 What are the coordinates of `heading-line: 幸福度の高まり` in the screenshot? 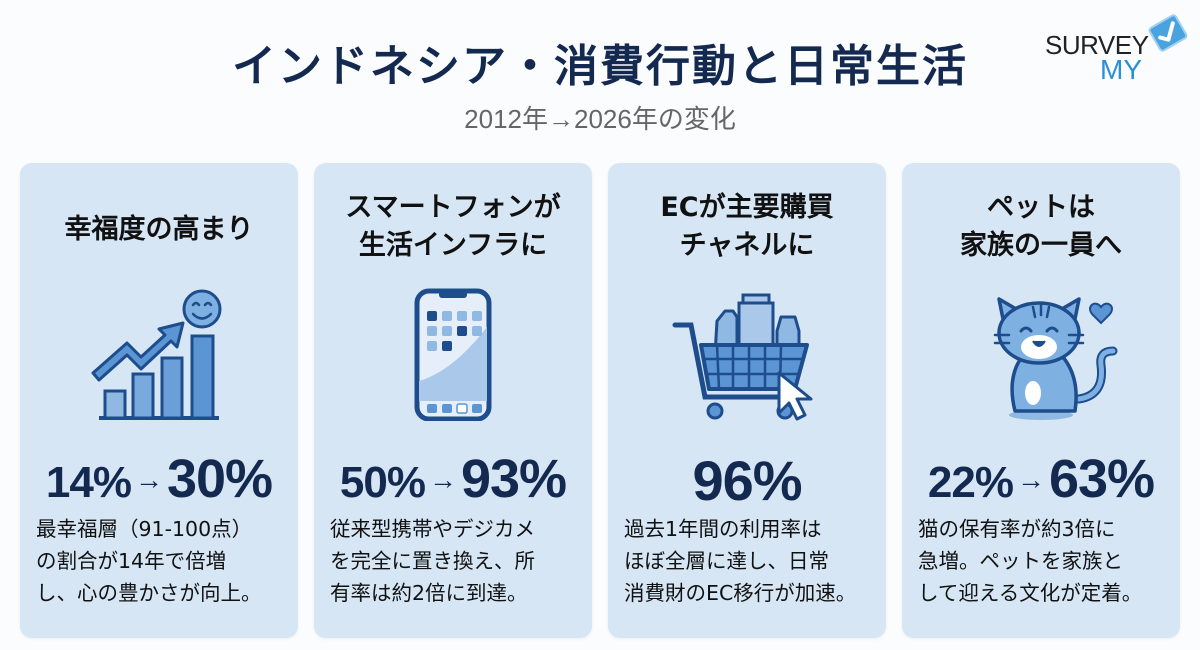 It's located at (159, 229).